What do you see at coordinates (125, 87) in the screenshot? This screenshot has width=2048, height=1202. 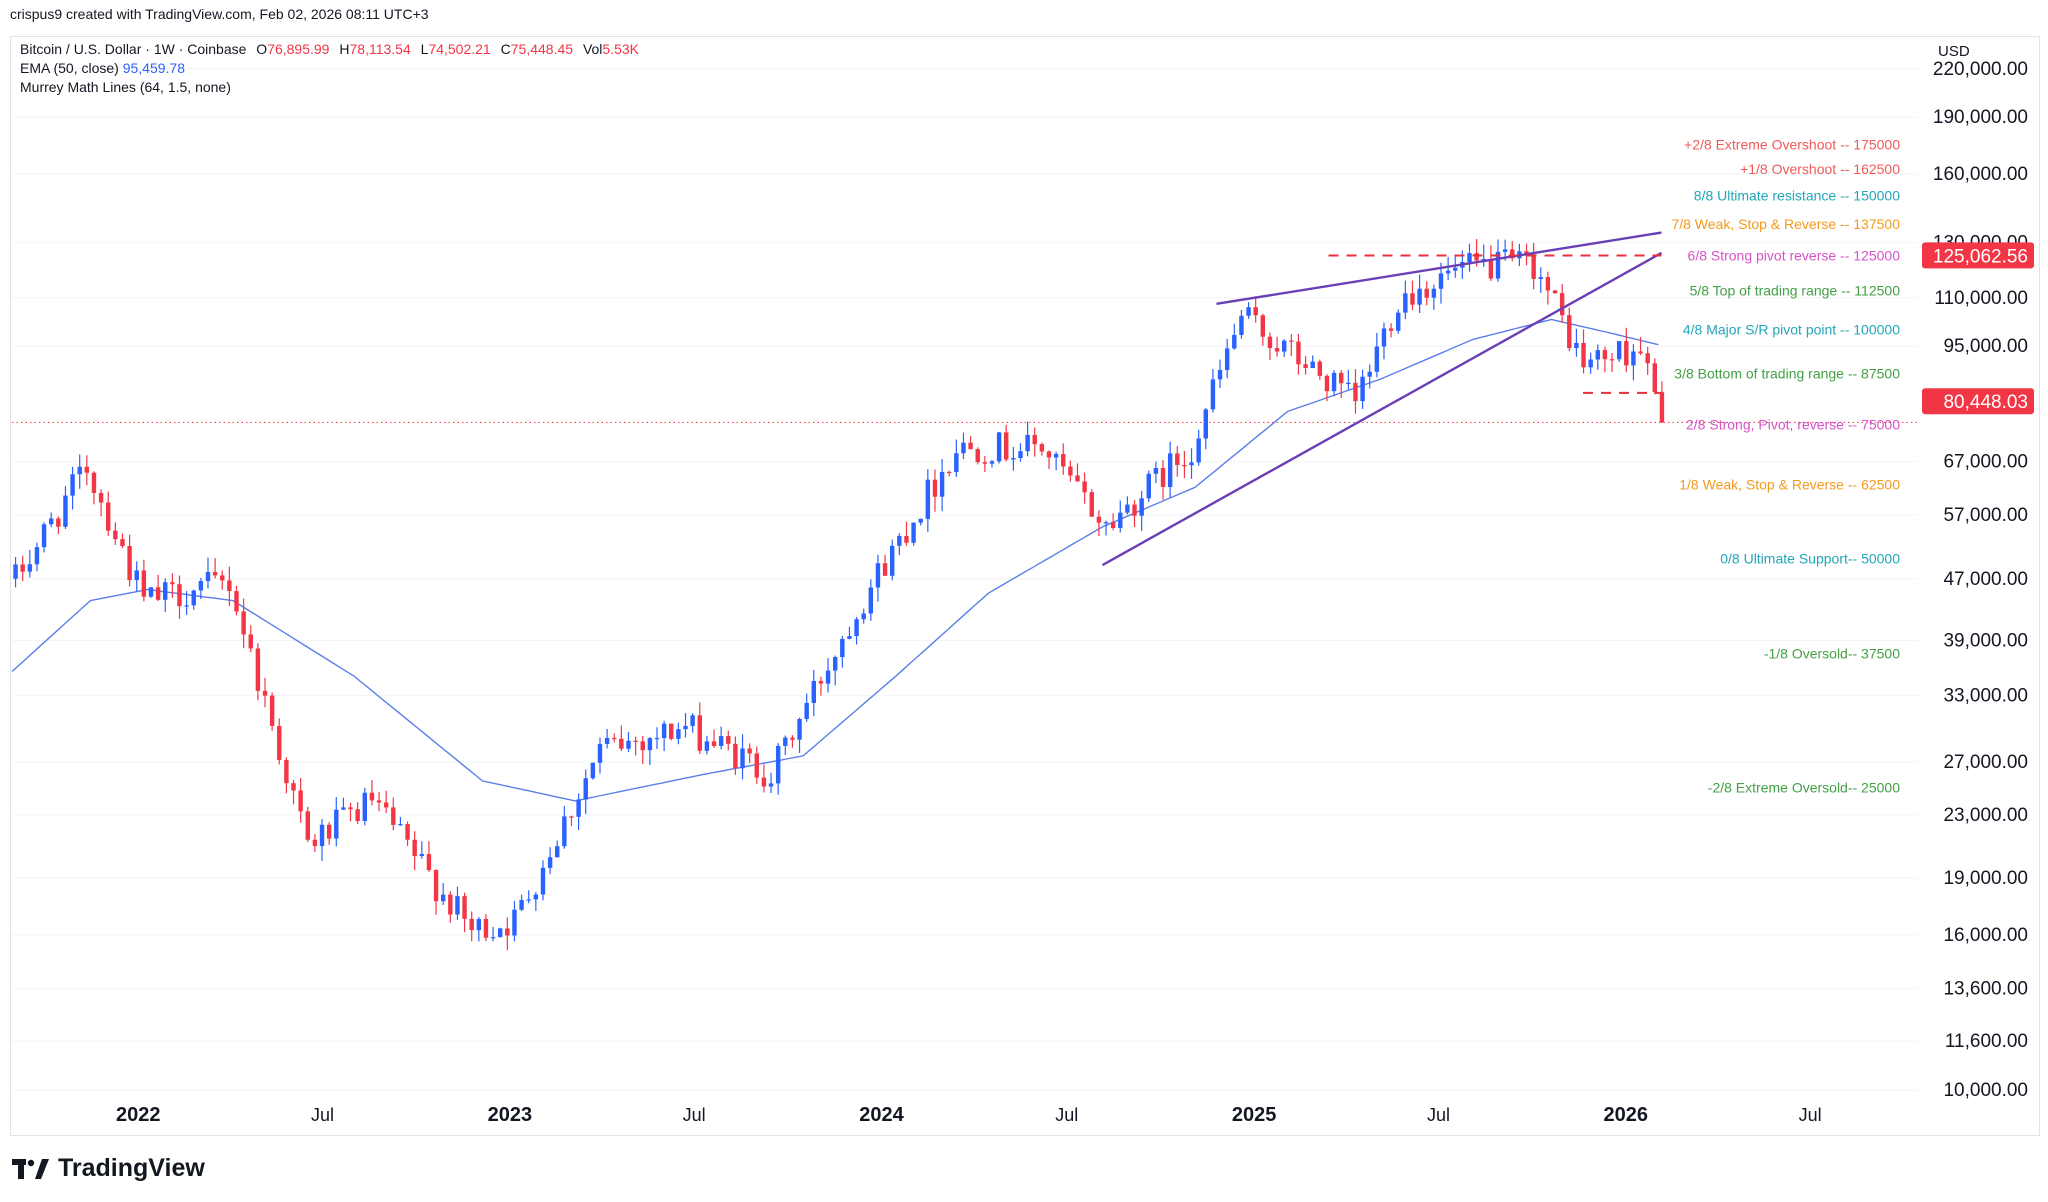 I see `murrey-label: Murrey Math Lines (64, 1.5, none)` at bounding box center [125, 87].